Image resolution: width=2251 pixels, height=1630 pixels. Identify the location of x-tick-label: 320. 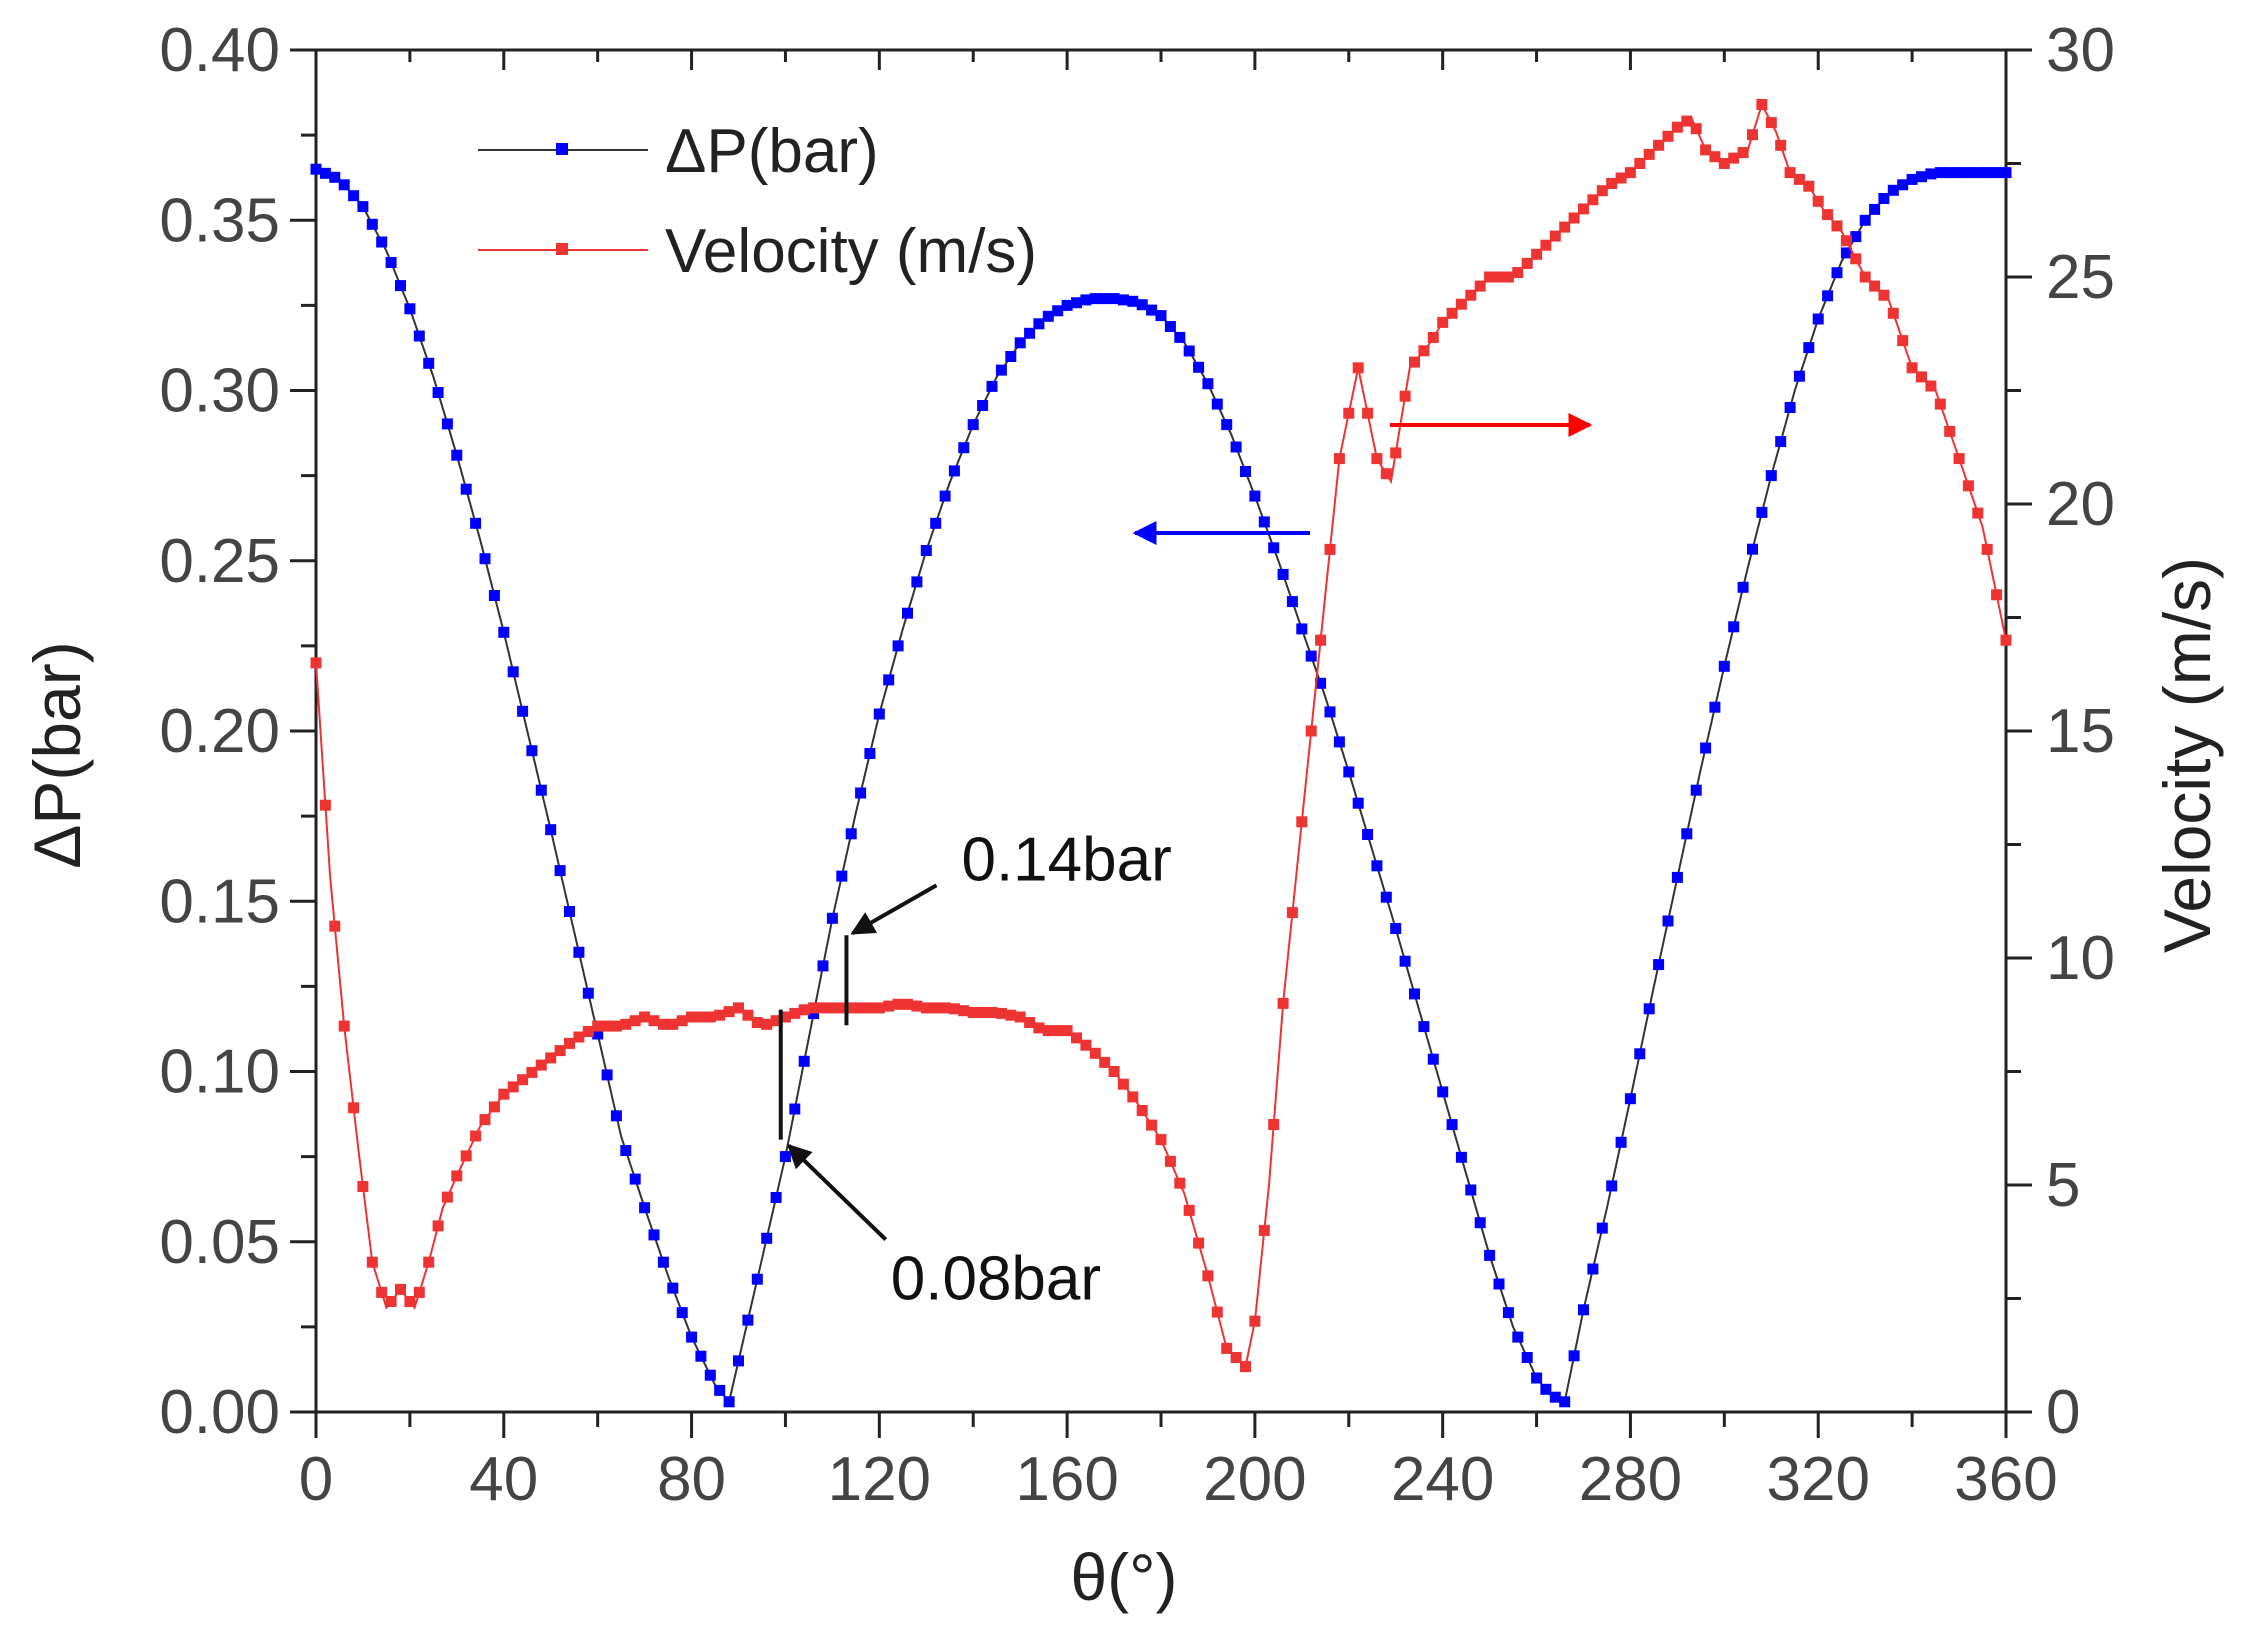
(1817, 1479).